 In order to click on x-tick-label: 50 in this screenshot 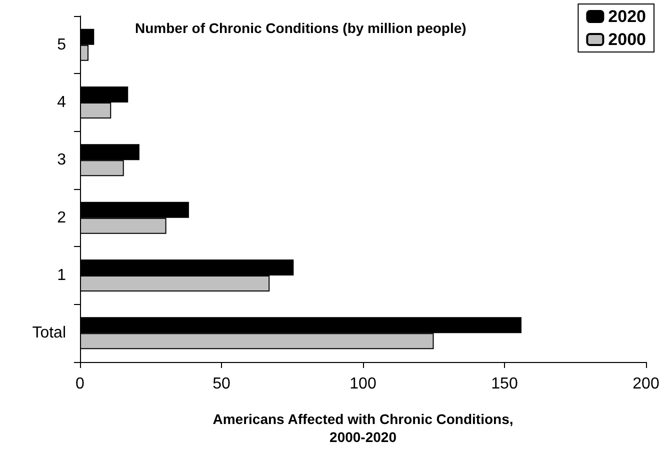, I will do `click(221, 384)`.